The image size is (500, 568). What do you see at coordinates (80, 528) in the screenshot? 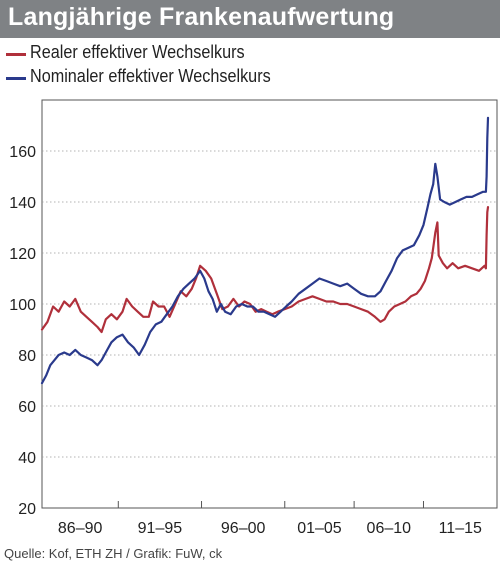
I see `x-tick-label-86–90: 86–90` at bounding box center [80, 528].